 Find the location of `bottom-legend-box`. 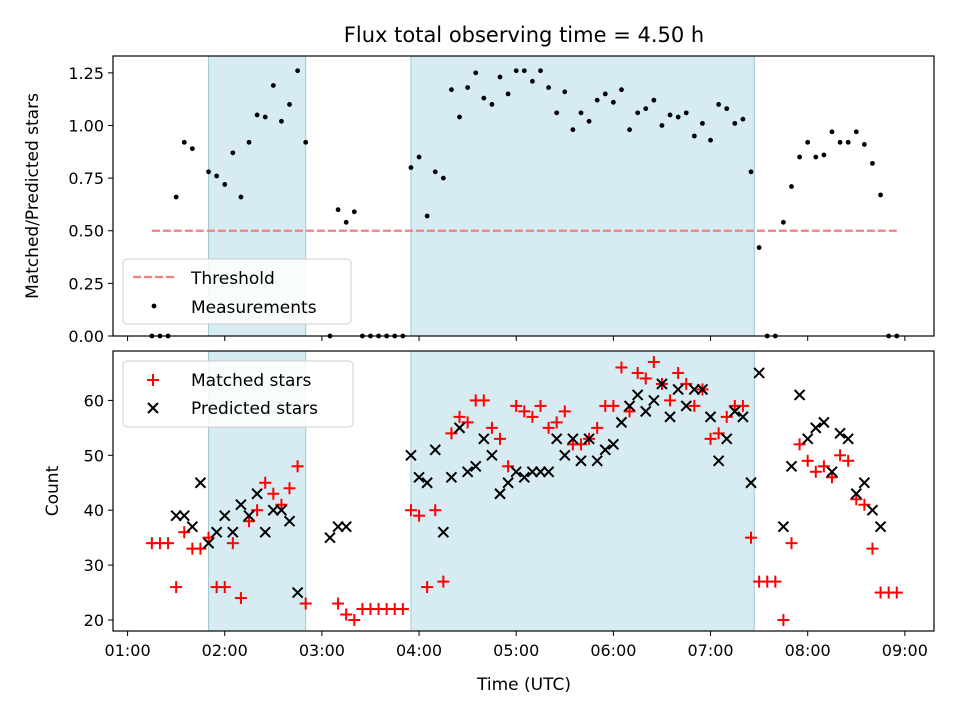

bottom-legend-box is located at coordinates (238, 394).